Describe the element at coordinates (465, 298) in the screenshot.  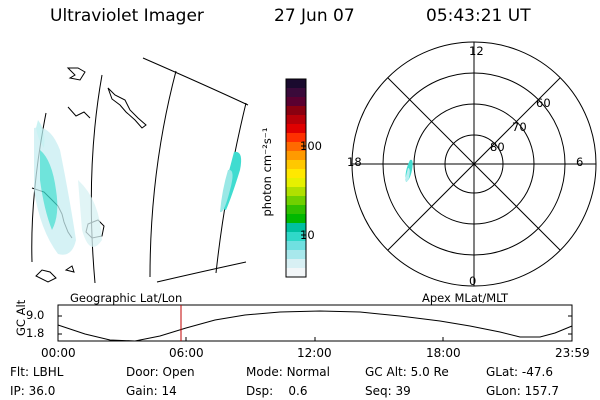
I see `map-label-apex: Apex MLat/MLT` at that location.